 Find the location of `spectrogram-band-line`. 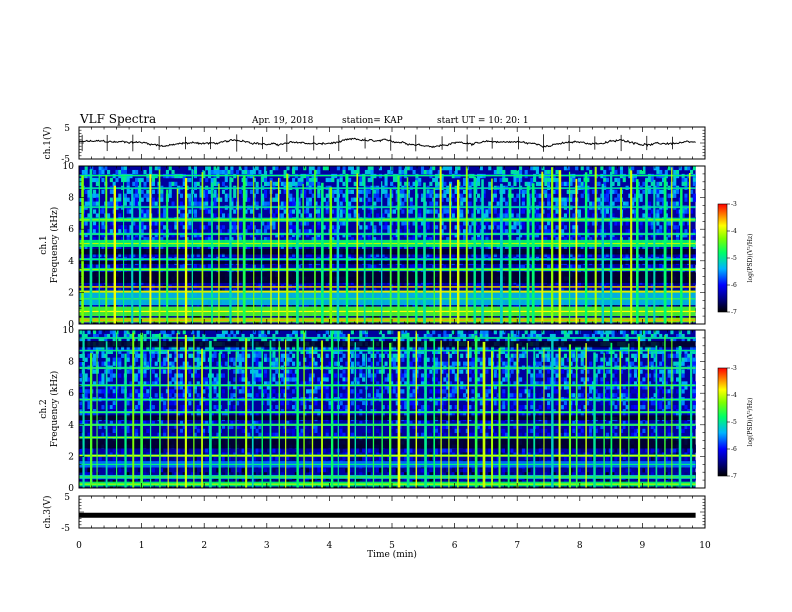

spectrogram-band-line is located at coordinates (387, 188).